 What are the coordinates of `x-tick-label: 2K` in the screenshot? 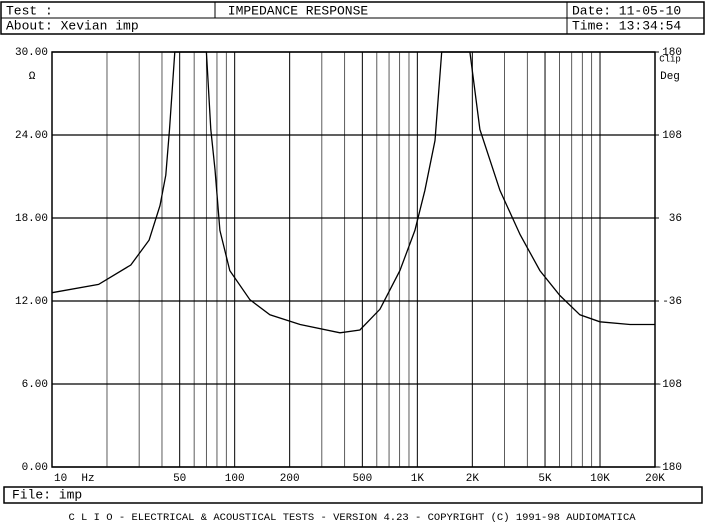 It's located at (473, 479).